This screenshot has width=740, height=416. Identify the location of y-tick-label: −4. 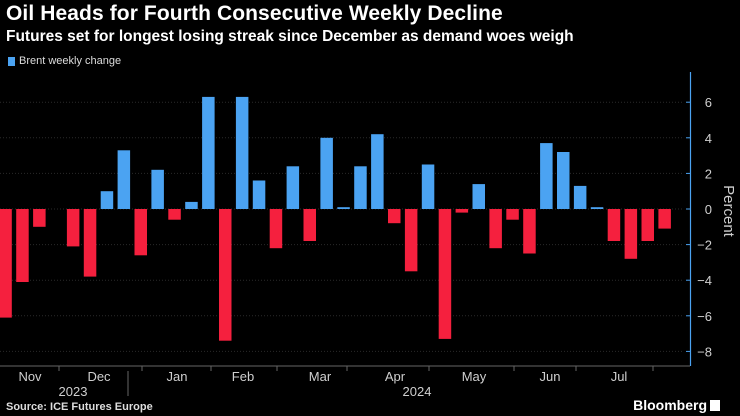
(704, 280).